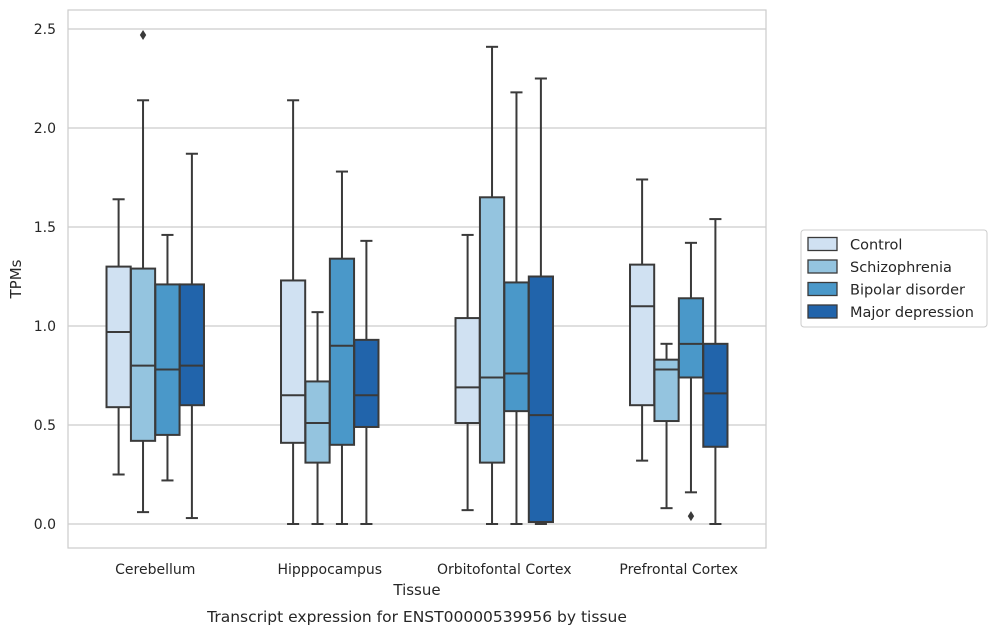 Image resolution: width=997 pixels, height=634 pixels. I want to click on x-tick-label: Hipppocampus, so click(329, 570).